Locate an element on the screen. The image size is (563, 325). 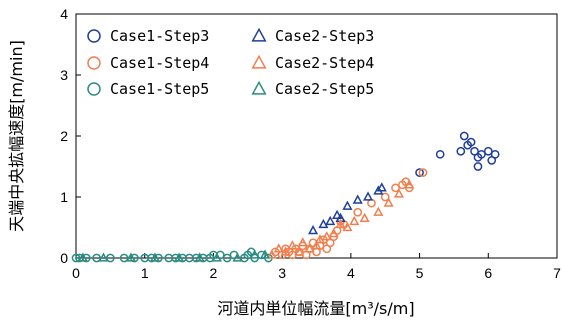
legend-label: Case1-Step5 is located at coordinates (159, 89).